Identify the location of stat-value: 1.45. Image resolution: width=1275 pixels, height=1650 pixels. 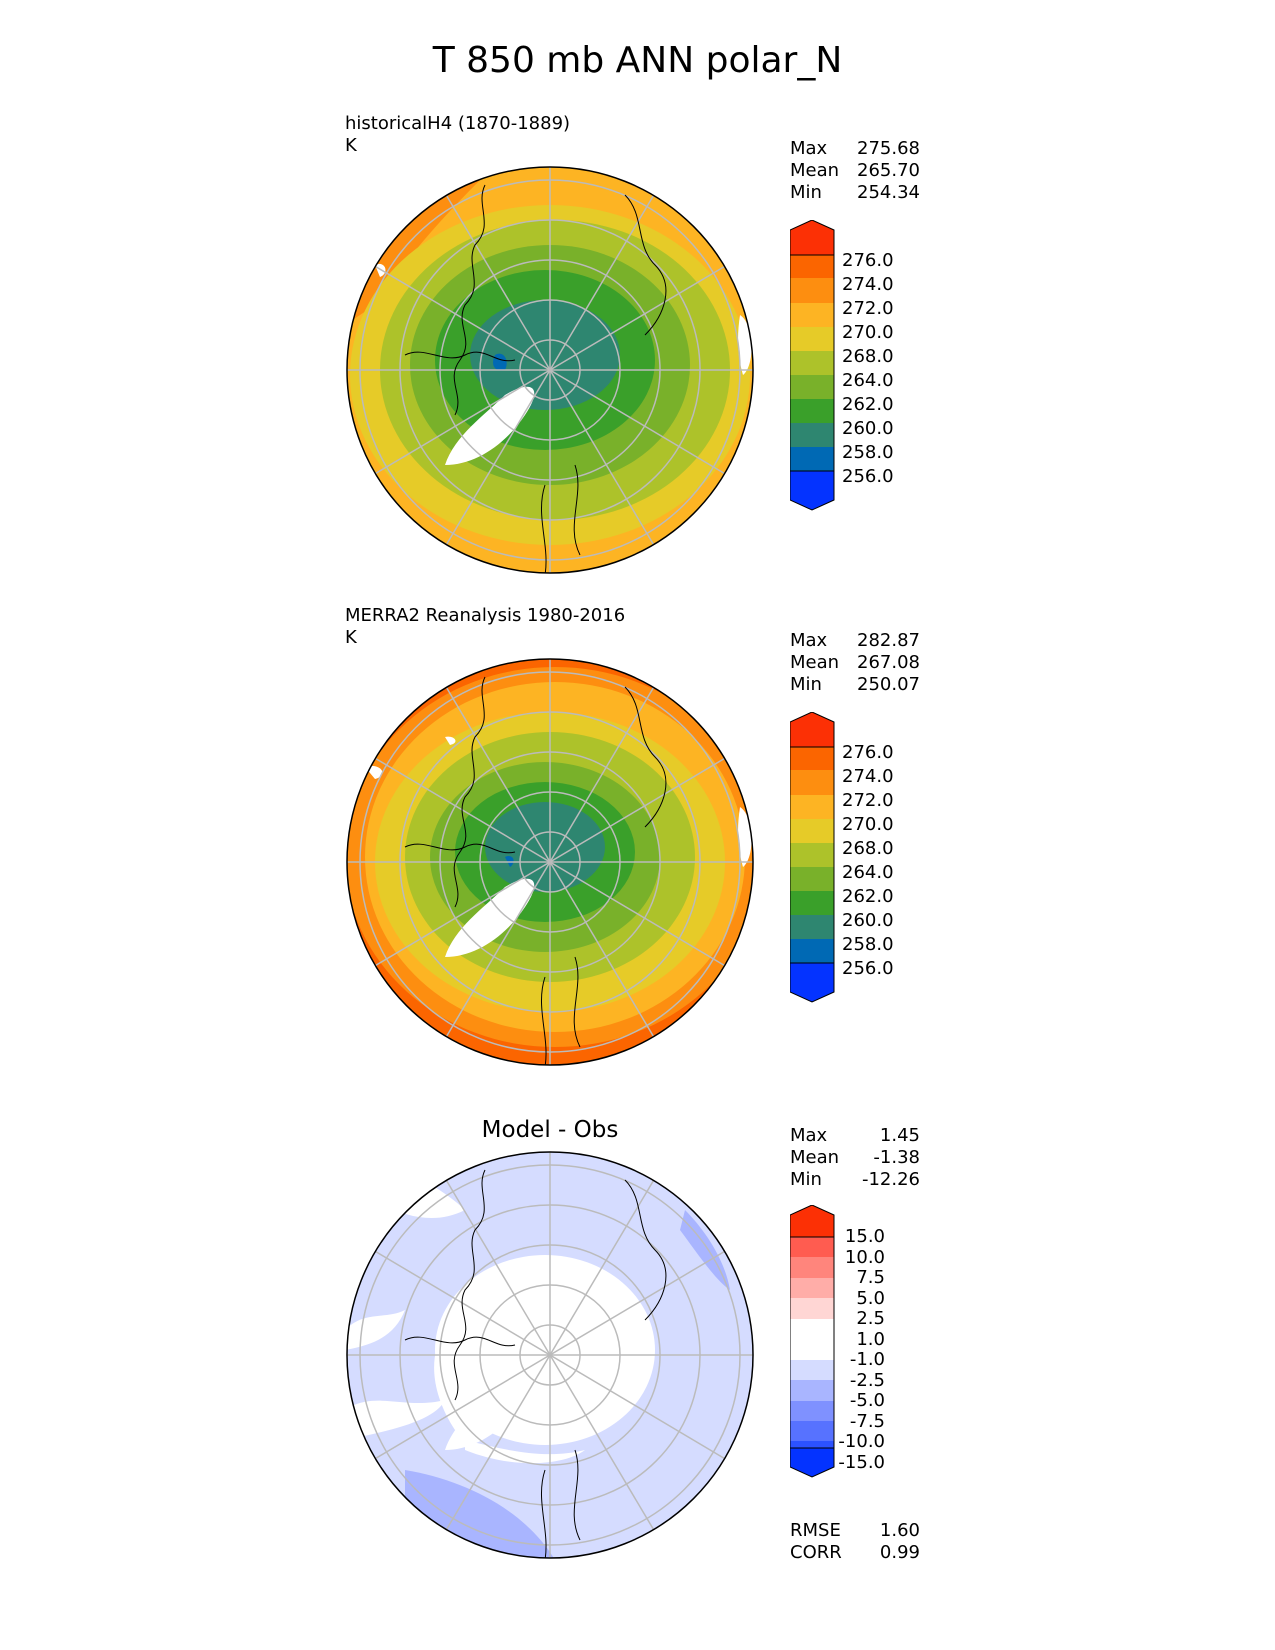
(899, 1135).